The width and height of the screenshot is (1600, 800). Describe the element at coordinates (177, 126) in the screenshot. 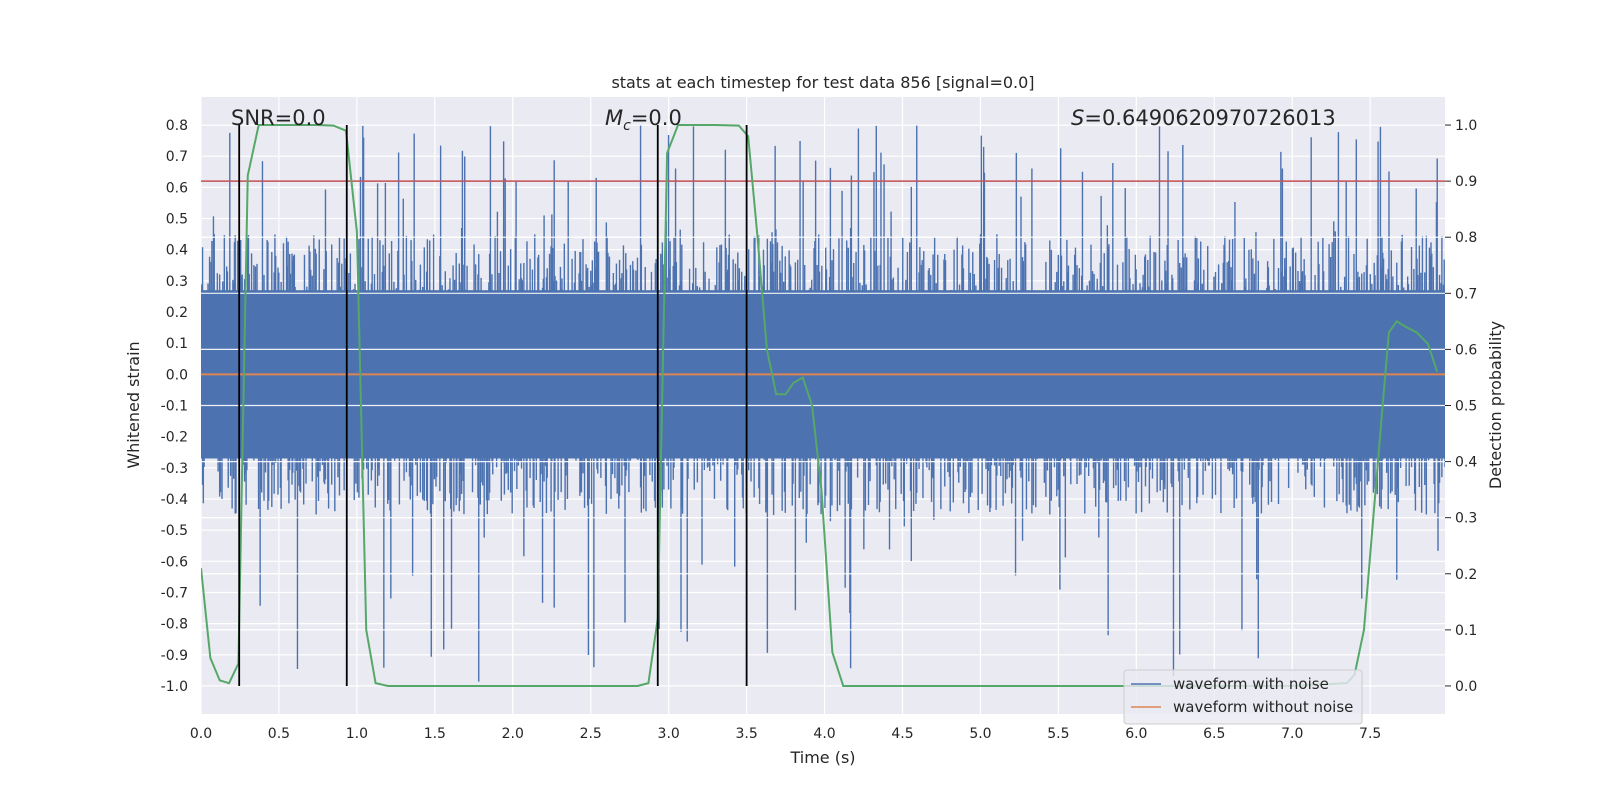

I see `y-tick-label: 0.8` at that location.